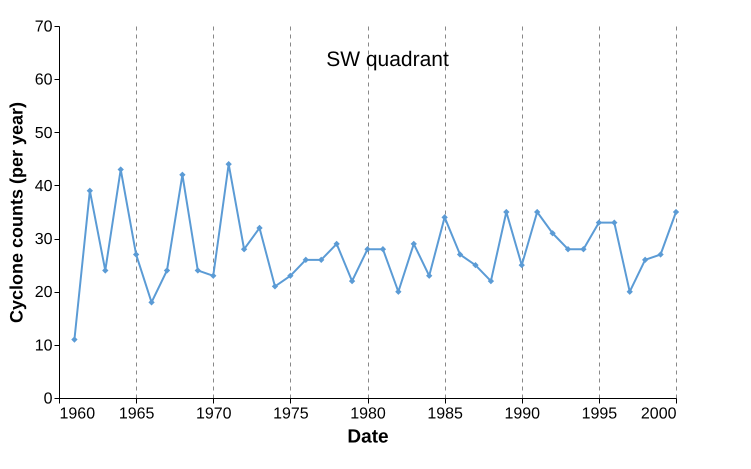 The width and height of the screenshot is (751, 469). I want to click on x-tick-label: 1965, so click(136, 414).